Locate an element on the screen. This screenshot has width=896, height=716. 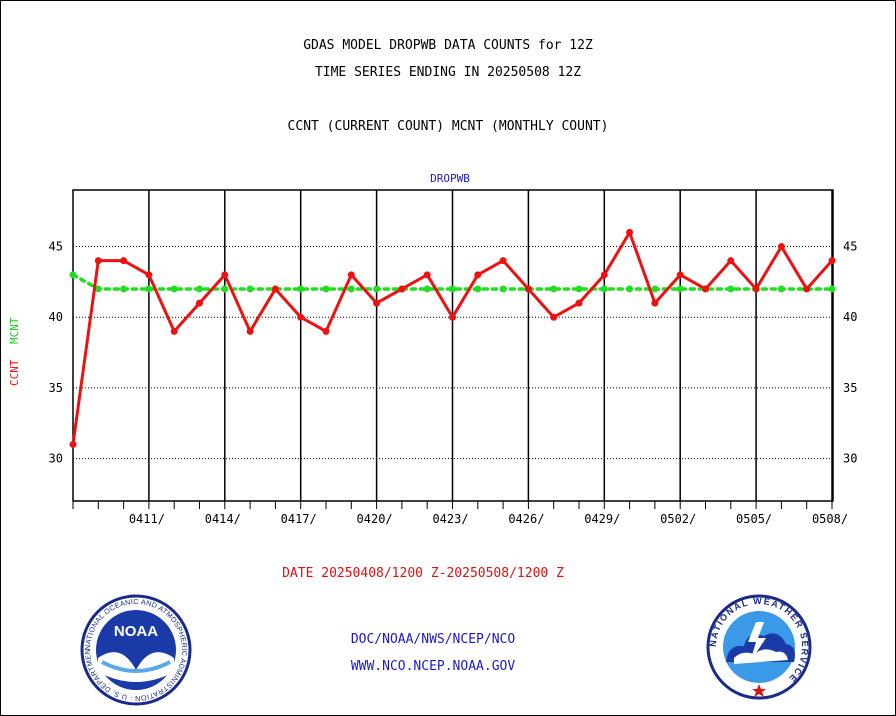
dataset-label: DROPWB is located at coordinates (450, 178).